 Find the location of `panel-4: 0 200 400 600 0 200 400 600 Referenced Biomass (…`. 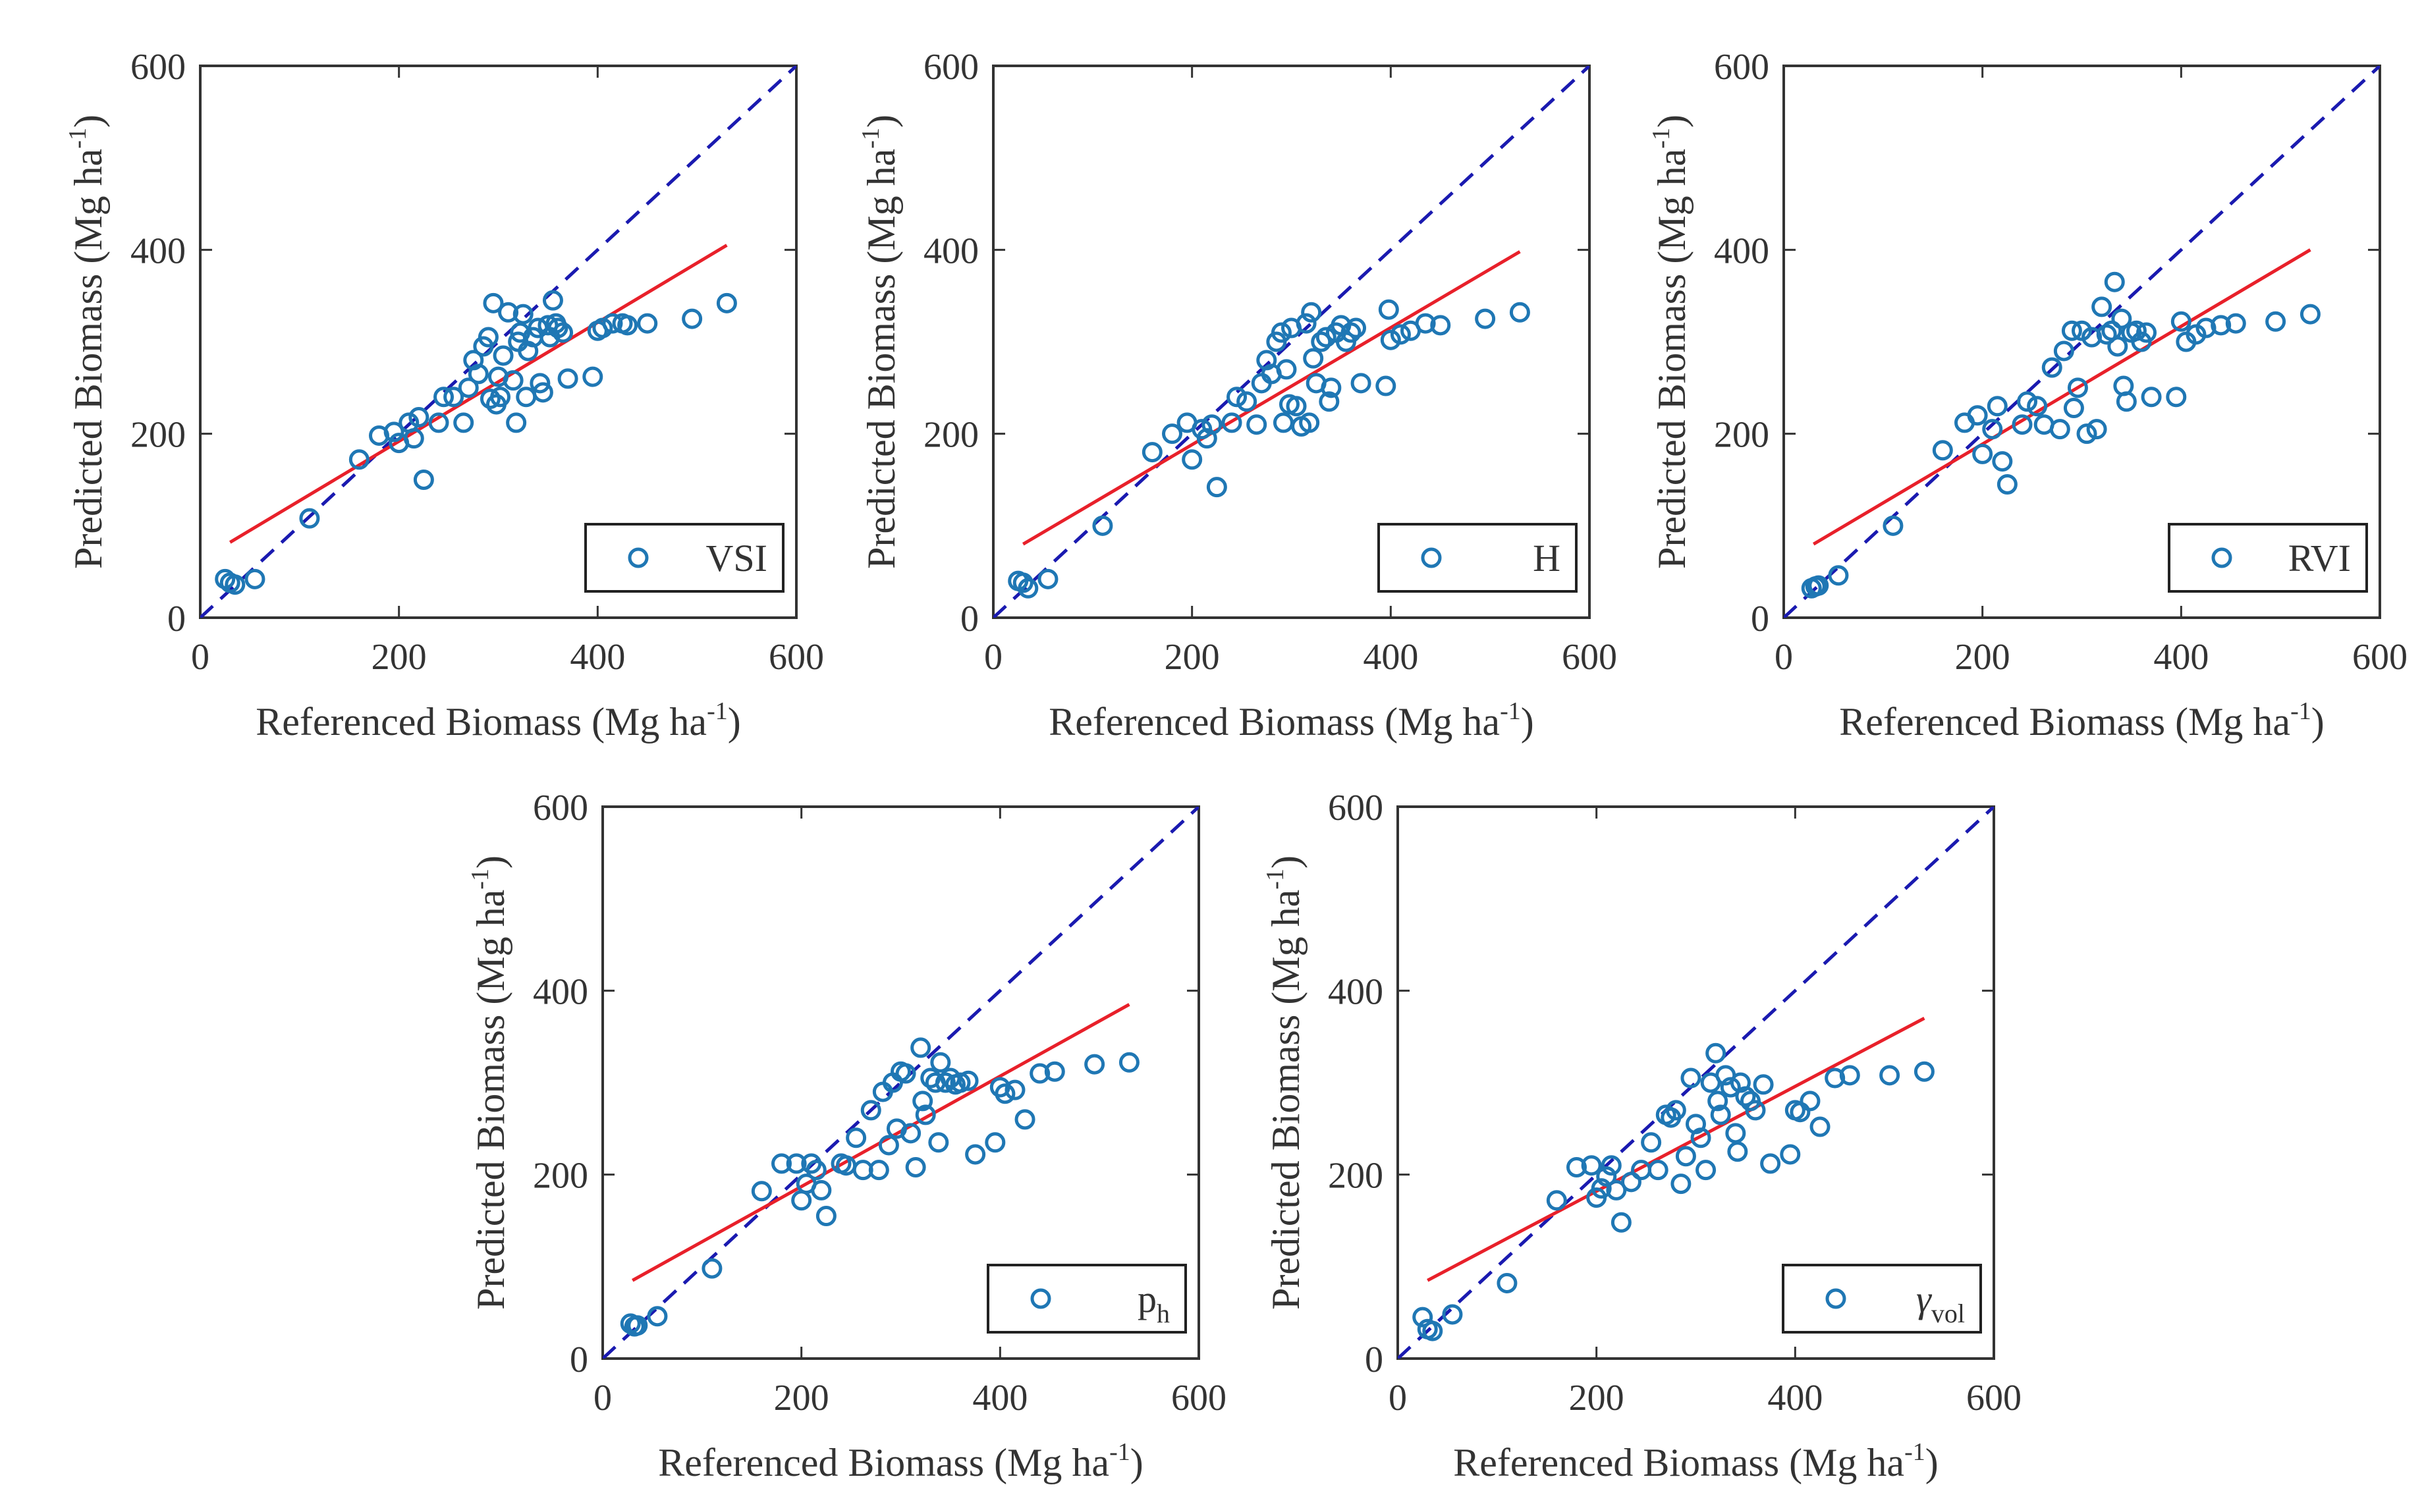

panel-4: 0 200 400 600 0 200 400 600 Referenced Biomass (… is located at coordinates (846, 1136).